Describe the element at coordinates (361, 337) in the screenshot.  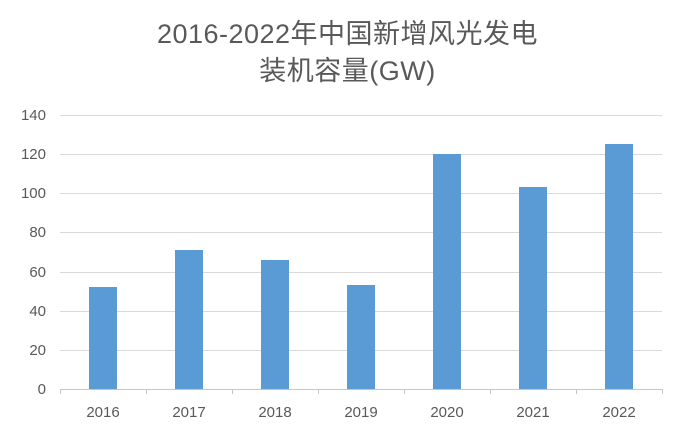
I see `bar-2019` at that location.